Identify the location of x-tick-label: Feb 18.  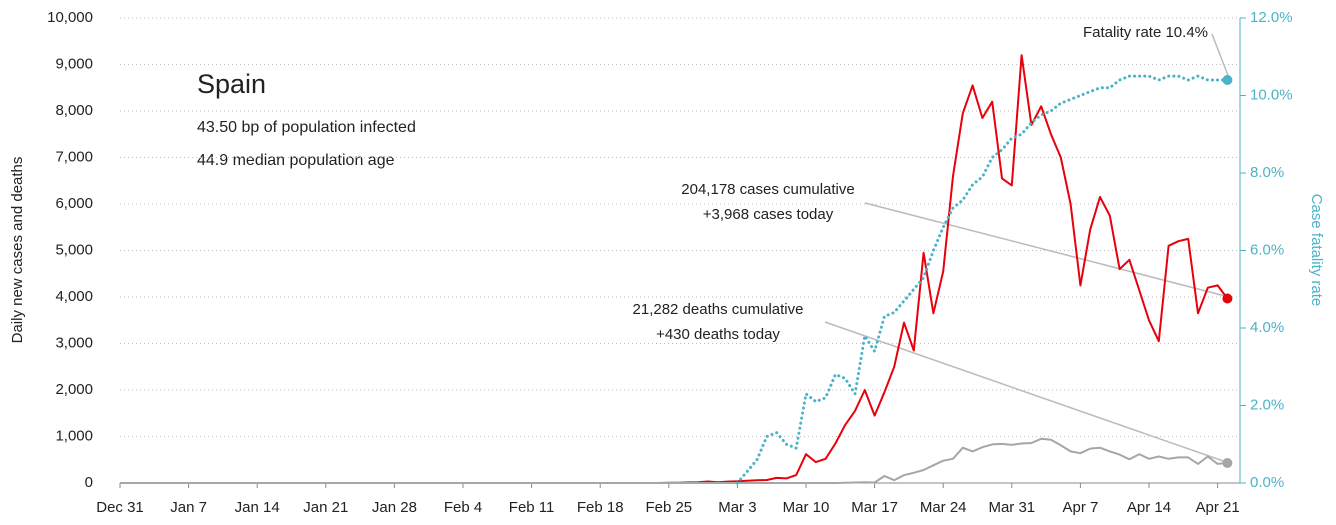
(600, 507).